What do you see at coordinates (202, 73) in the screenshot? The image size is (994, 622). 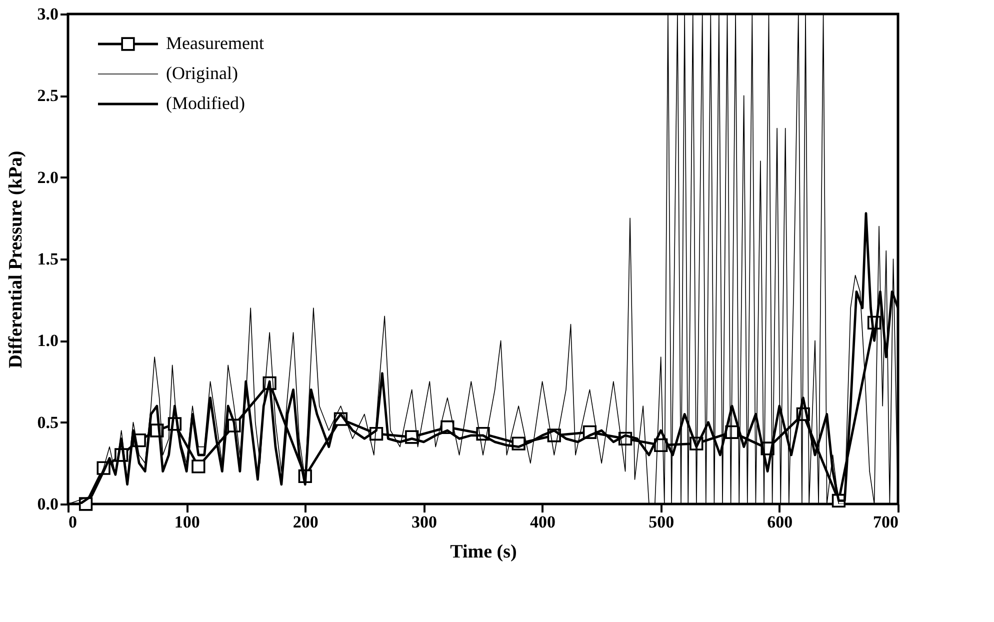 I see `legend-label: (Original)` at bounding box center [202, 73].